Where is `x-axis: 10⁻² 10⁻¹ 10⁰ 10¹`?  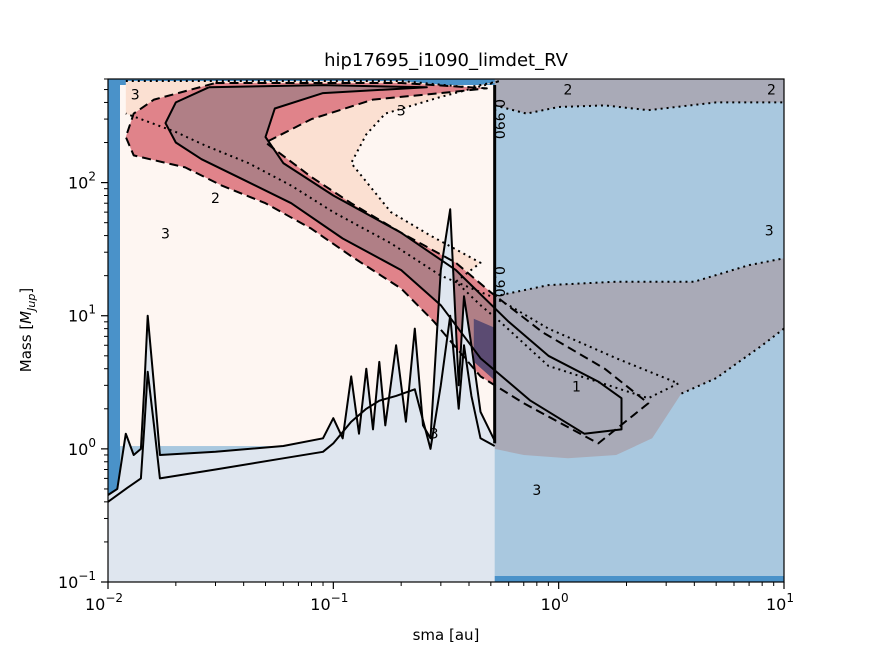
x-axis: 10⁻² 10⁻¹ 10⁰ 10¹ is located at coordinates (439, 598).